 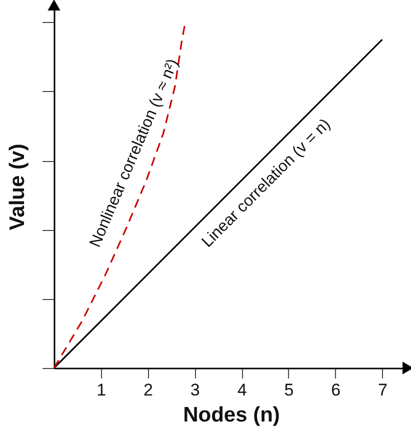 What do you see at coordinates (289, 390) in the screenshot?
I see `x-tick-label: 5` at bounding box center [289, 390].